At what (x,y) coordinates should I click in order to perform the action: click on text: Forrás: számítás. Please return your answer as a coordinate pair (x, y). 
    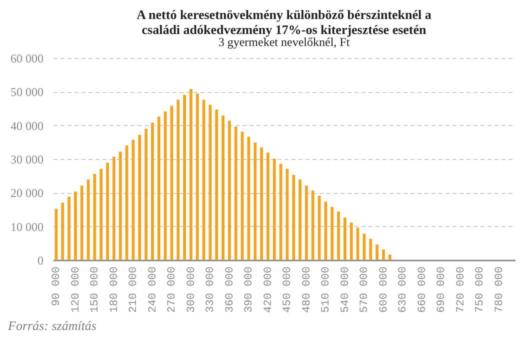
    Looking at the image, I should click on (52, 326).